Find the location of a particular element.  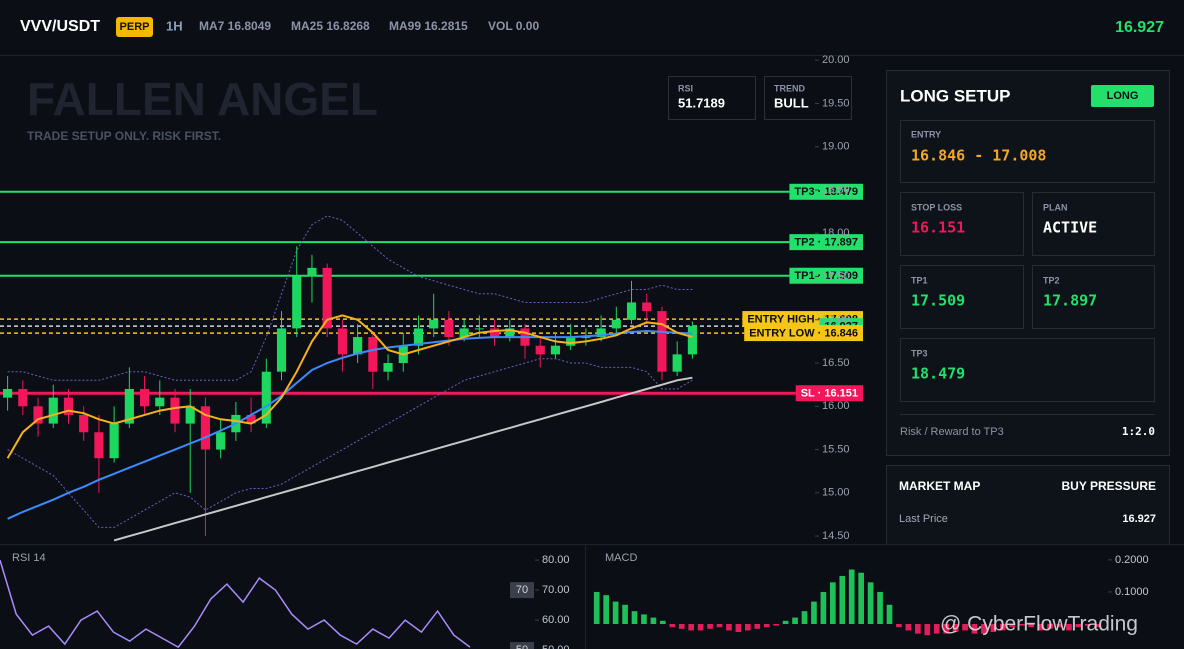

trend-label: TREND is located at coordinates (789, 88).